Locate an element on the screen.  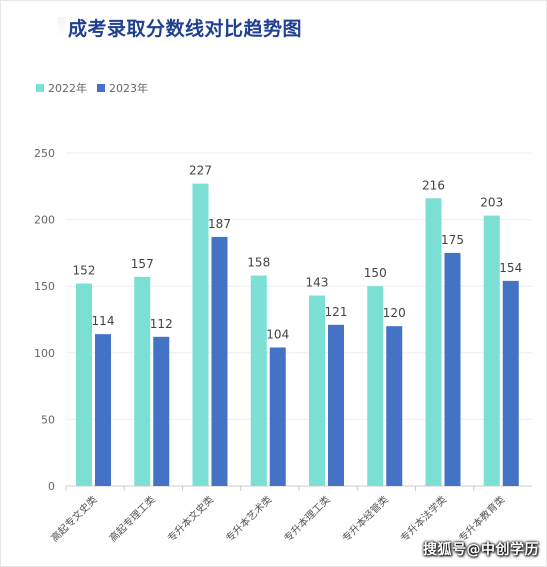
chart-title: 成考录取分数线对比趋势图 is located at coordinates (185, 29).